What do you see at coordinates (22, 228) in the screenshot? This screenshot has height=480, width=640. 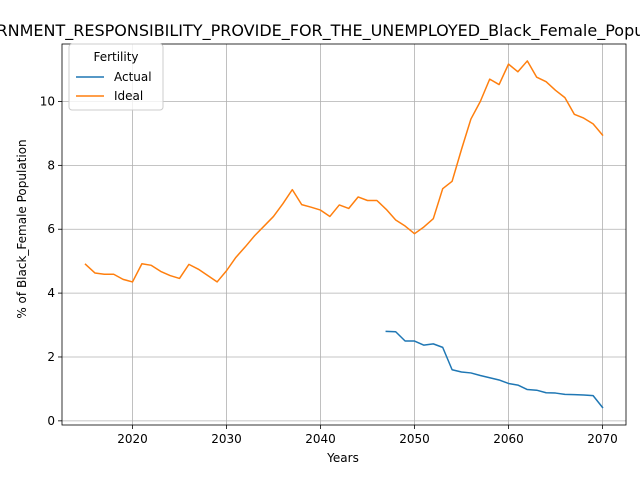 I see `y-axis-label: % of Black_Female Population` at bounding box center [22, 228].